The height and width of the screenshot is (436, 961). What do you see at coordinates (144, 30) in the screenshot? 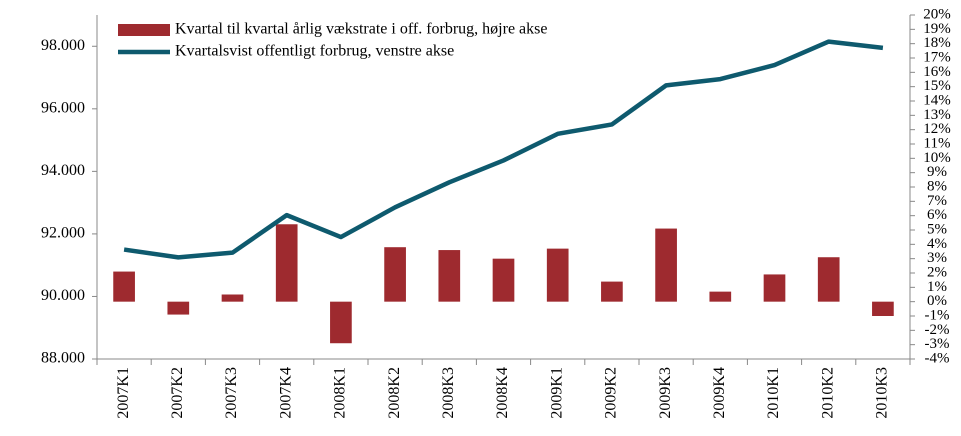
I see `legend-swatch` at bounding box center [144, 30].